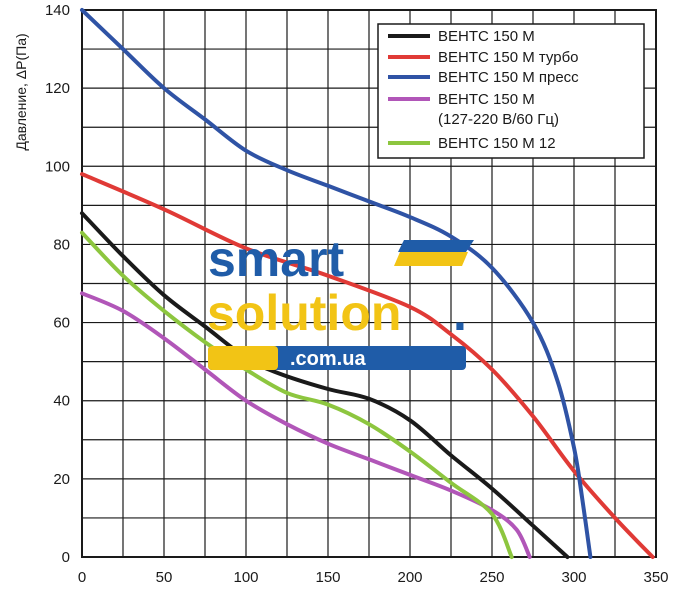 This screenshot has height=600, width=680. Describe the element at coordinates (61, 479) in the screenshot. I see `y-tick-label: 20` at that location.